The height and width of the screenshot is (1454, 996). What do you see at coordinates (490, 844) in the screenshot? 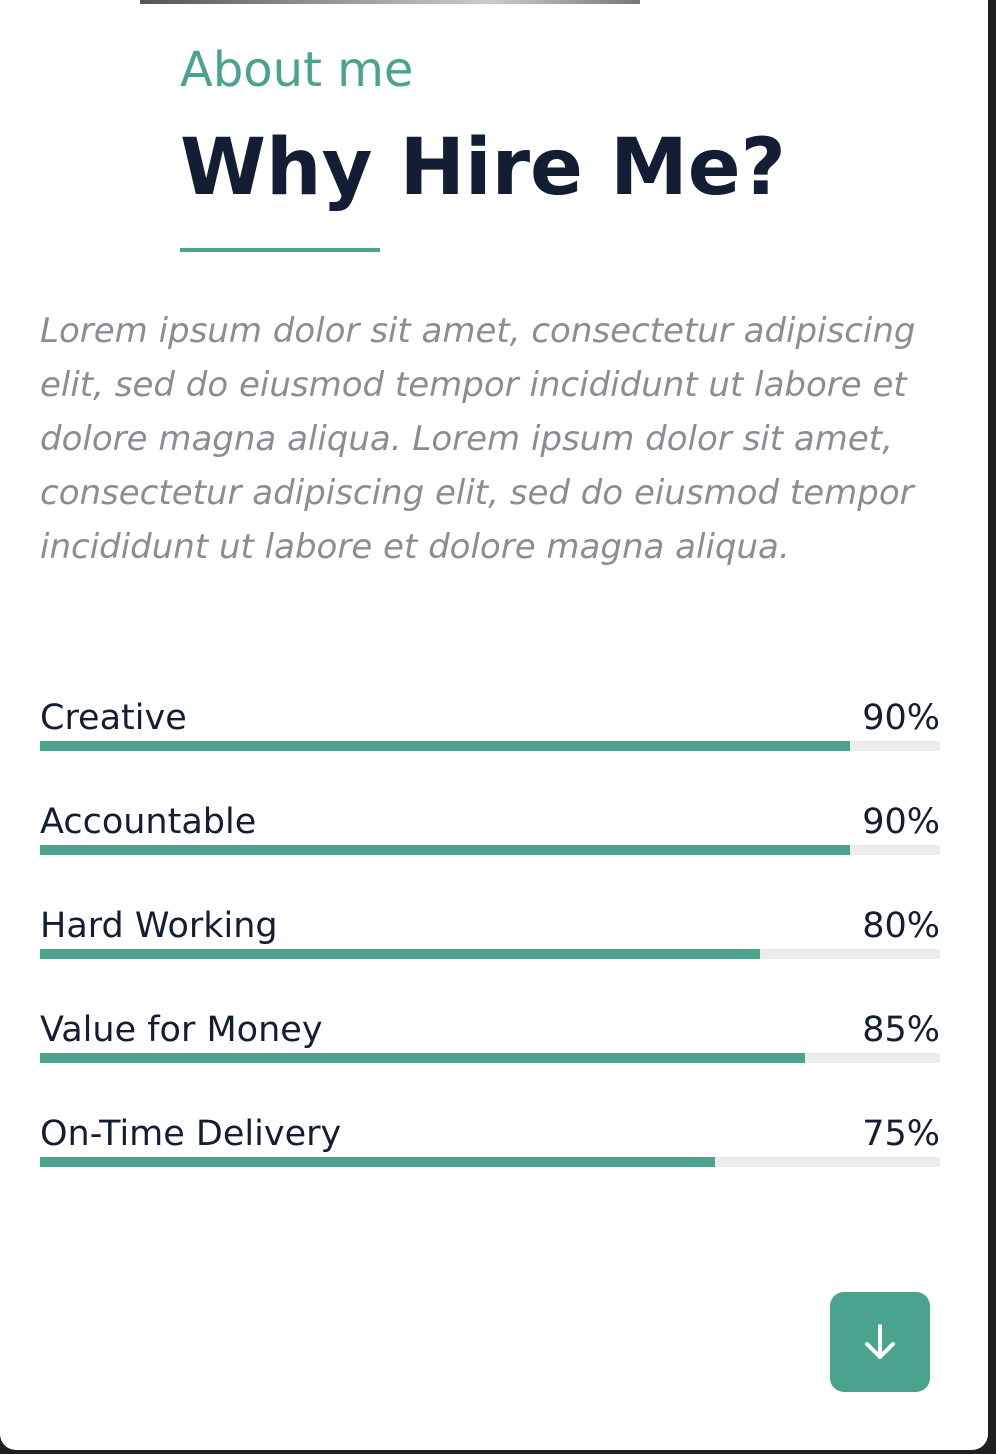
I see `skill-item: Accountable 90%` at bounding box center [490, 844].